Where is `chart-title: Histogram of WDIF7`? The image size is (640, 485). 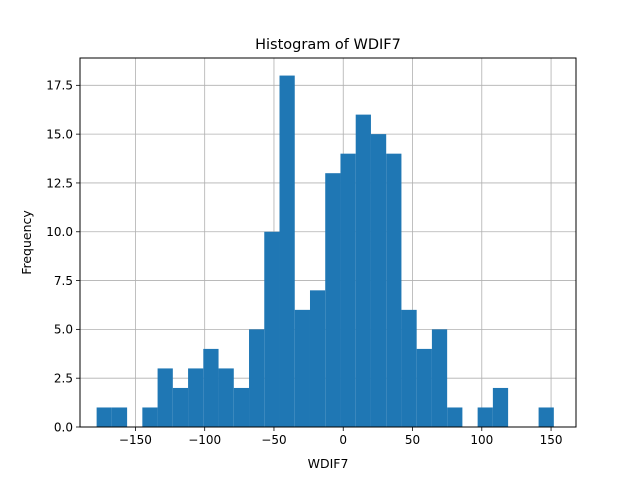
chart-title: Histogram of WDIF7 is located at coordinates (328, 45).